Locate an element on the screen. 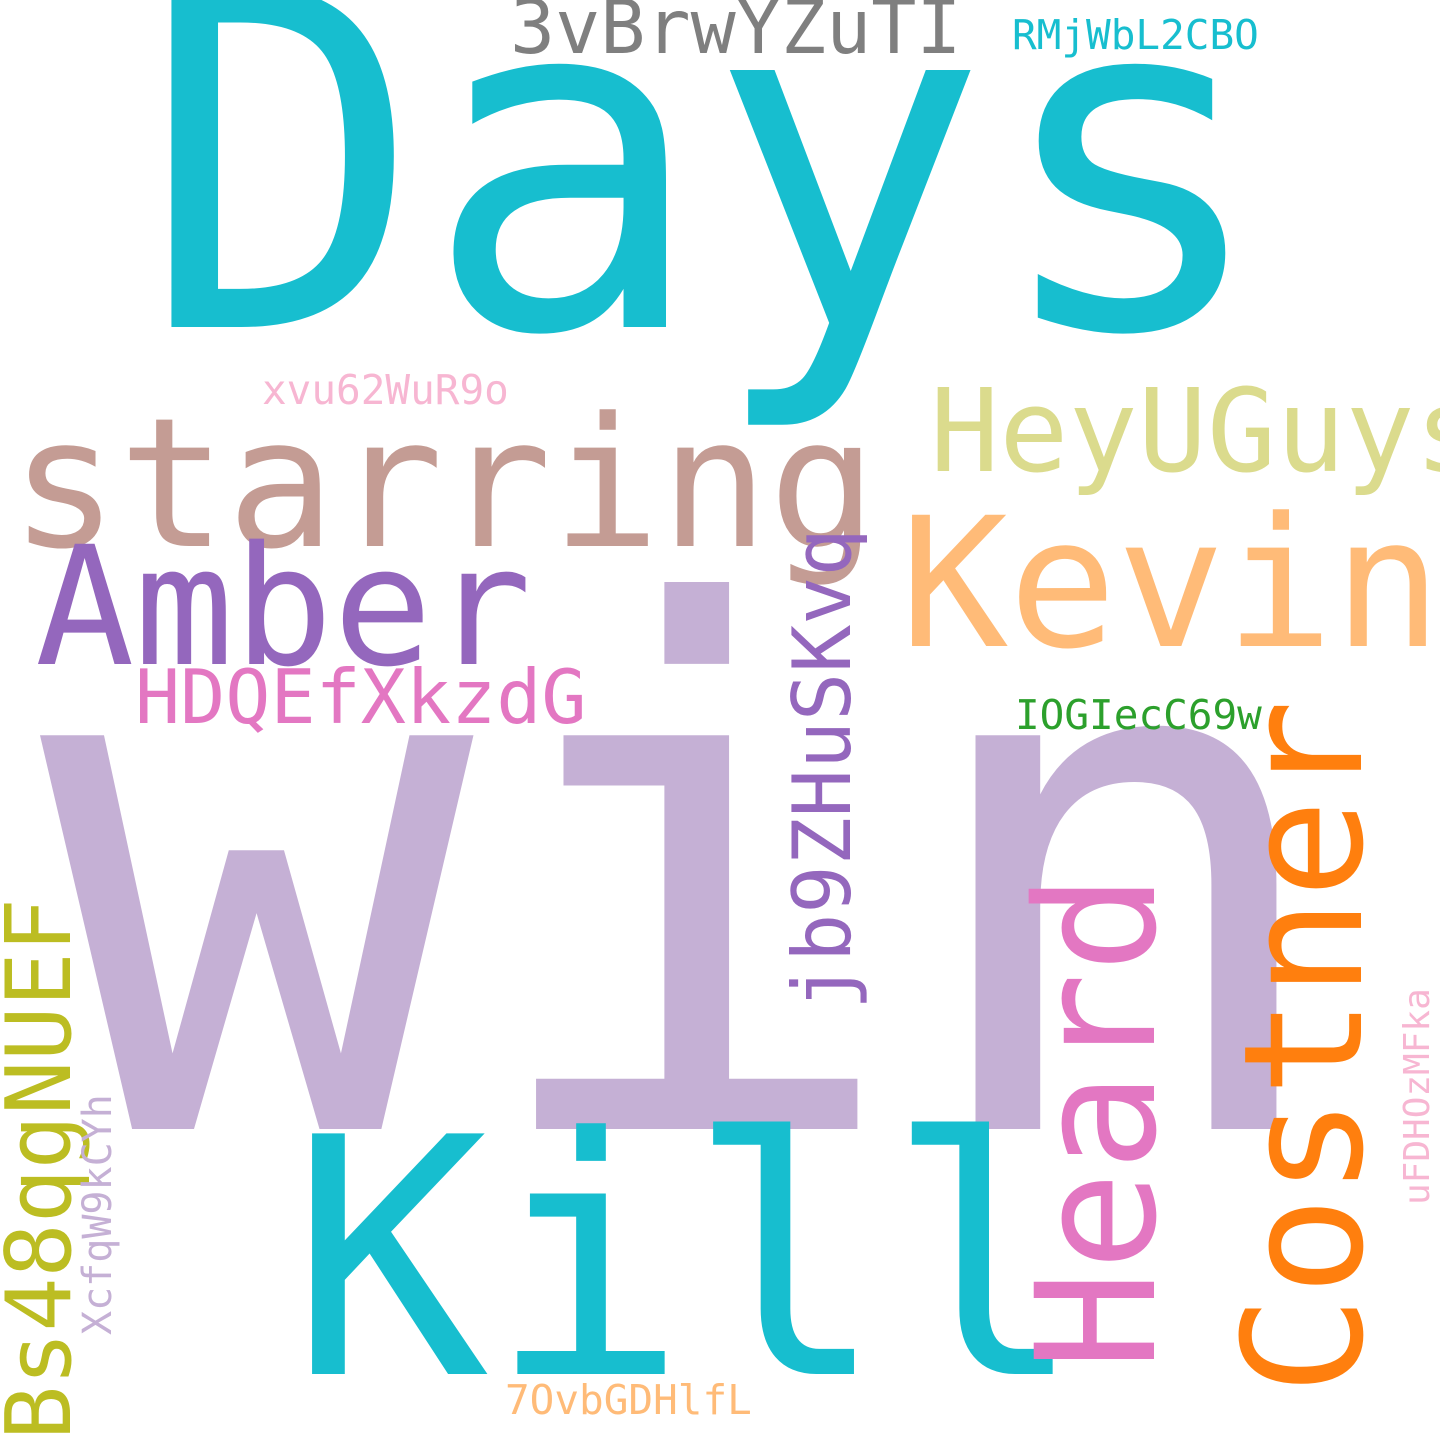  word-iogiecc69w: IOGIecC69w is located at coordinates (1138, 715).